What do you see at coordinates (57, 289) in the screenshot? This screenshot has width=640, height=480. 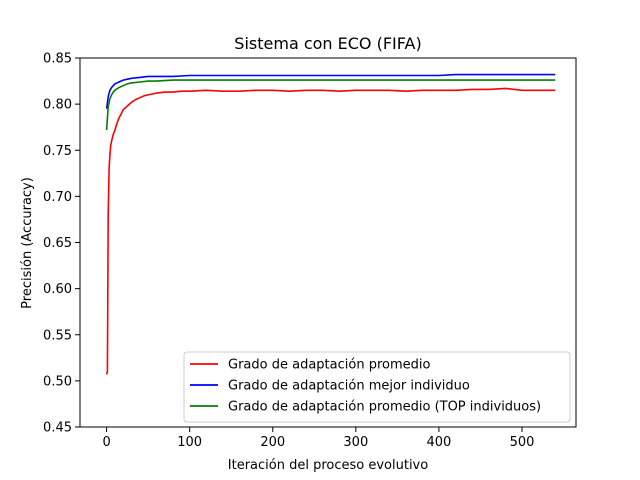 I see `y-tick-label: 0.60` at bounding box center [57, 289].